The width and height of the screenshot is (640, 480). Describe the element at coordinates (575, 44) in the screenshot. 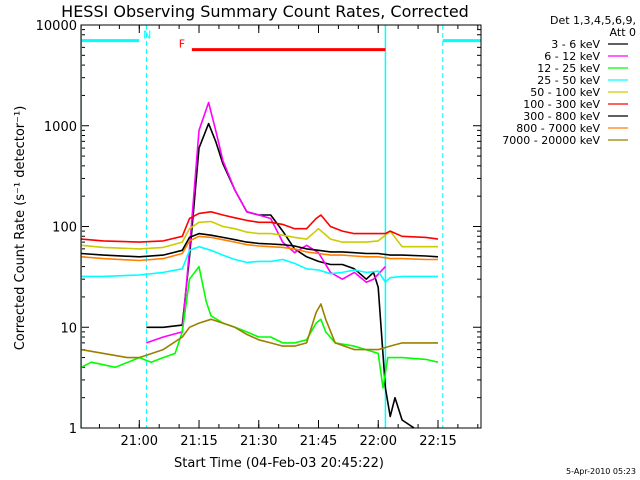

I see `legend-entry: 3 - 6 keV` at that location.